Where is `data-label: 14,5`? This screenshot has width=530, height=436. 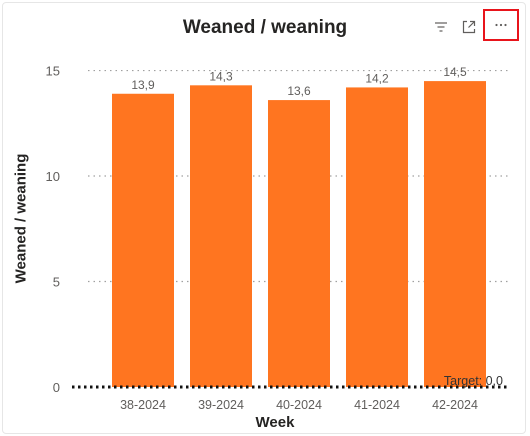 data-label: 14,5 is located at coordinates (455, 72).